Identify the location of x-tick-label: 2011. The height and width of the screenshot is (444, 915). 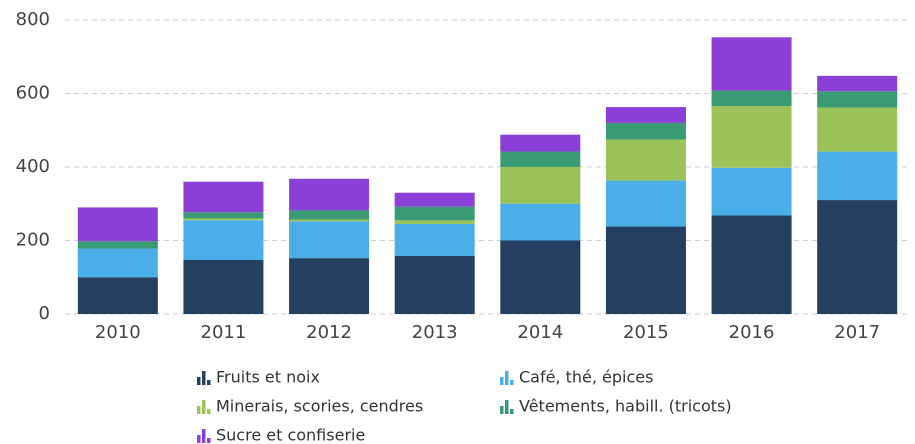
(224, 332).